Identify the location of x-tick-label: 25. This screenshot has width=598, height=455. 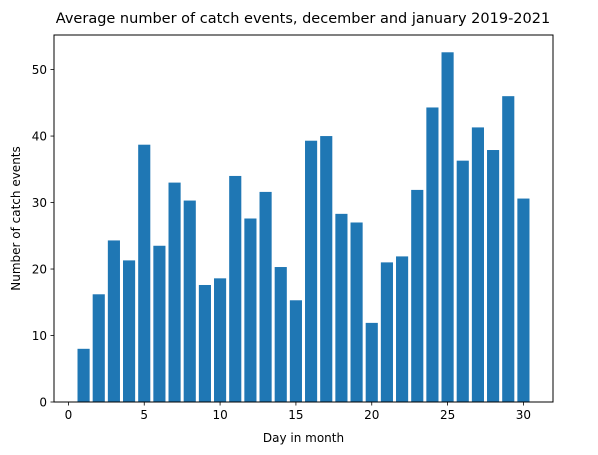
(447, 415).